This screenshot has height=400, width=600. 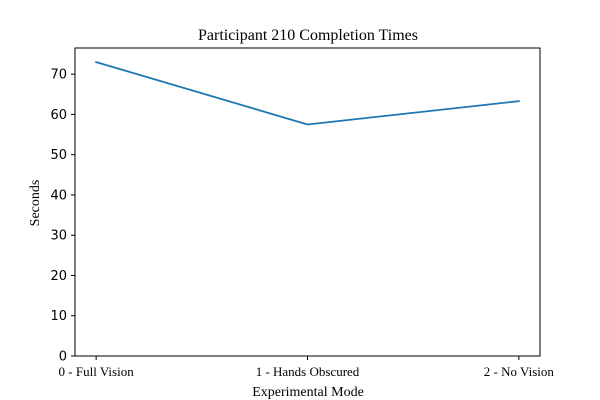 I want to click on x-tick-label: 0 - Full Vision, so click(x=97, y=371).